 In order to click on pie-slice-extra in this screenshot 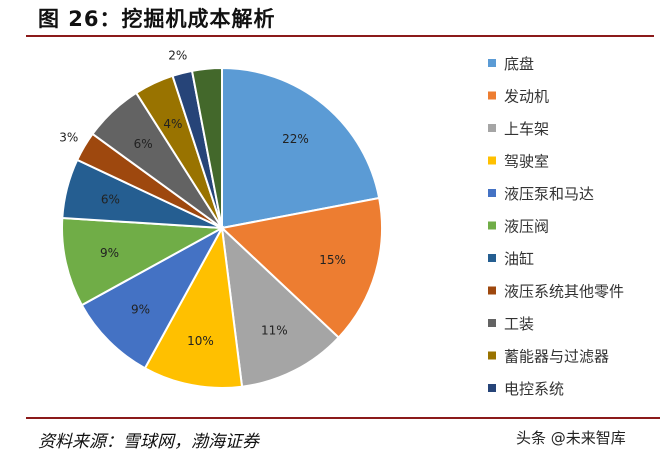, I will do `click(206, 147)`.